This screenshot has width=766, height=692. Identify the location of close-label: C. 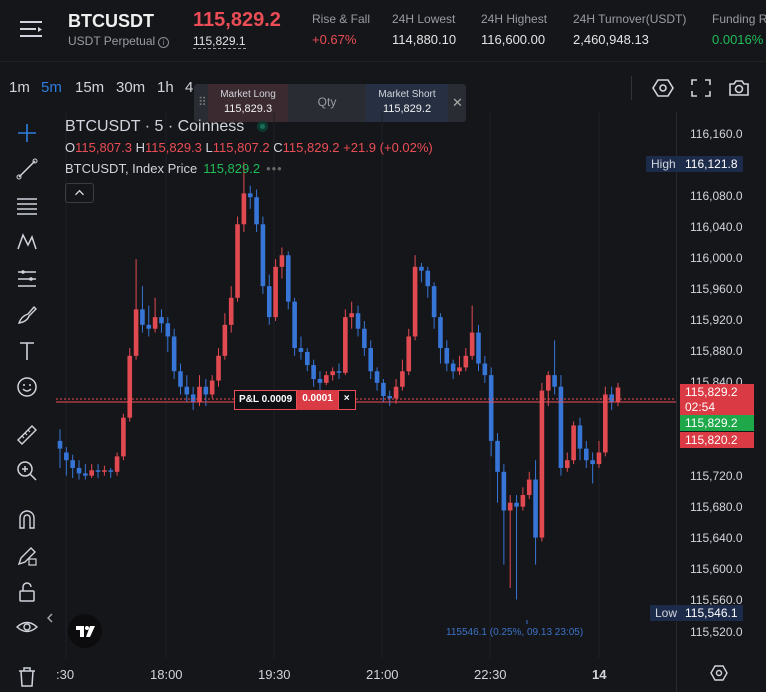
(278, 147).